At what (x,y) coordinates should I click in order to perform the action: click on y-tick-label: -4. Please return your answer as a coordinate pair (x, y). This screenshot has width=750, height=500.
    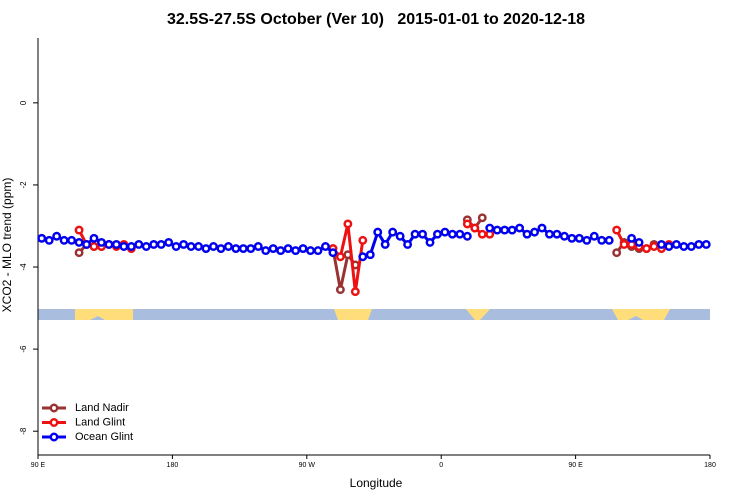
    Looking at the image, I should click on (23, 267).